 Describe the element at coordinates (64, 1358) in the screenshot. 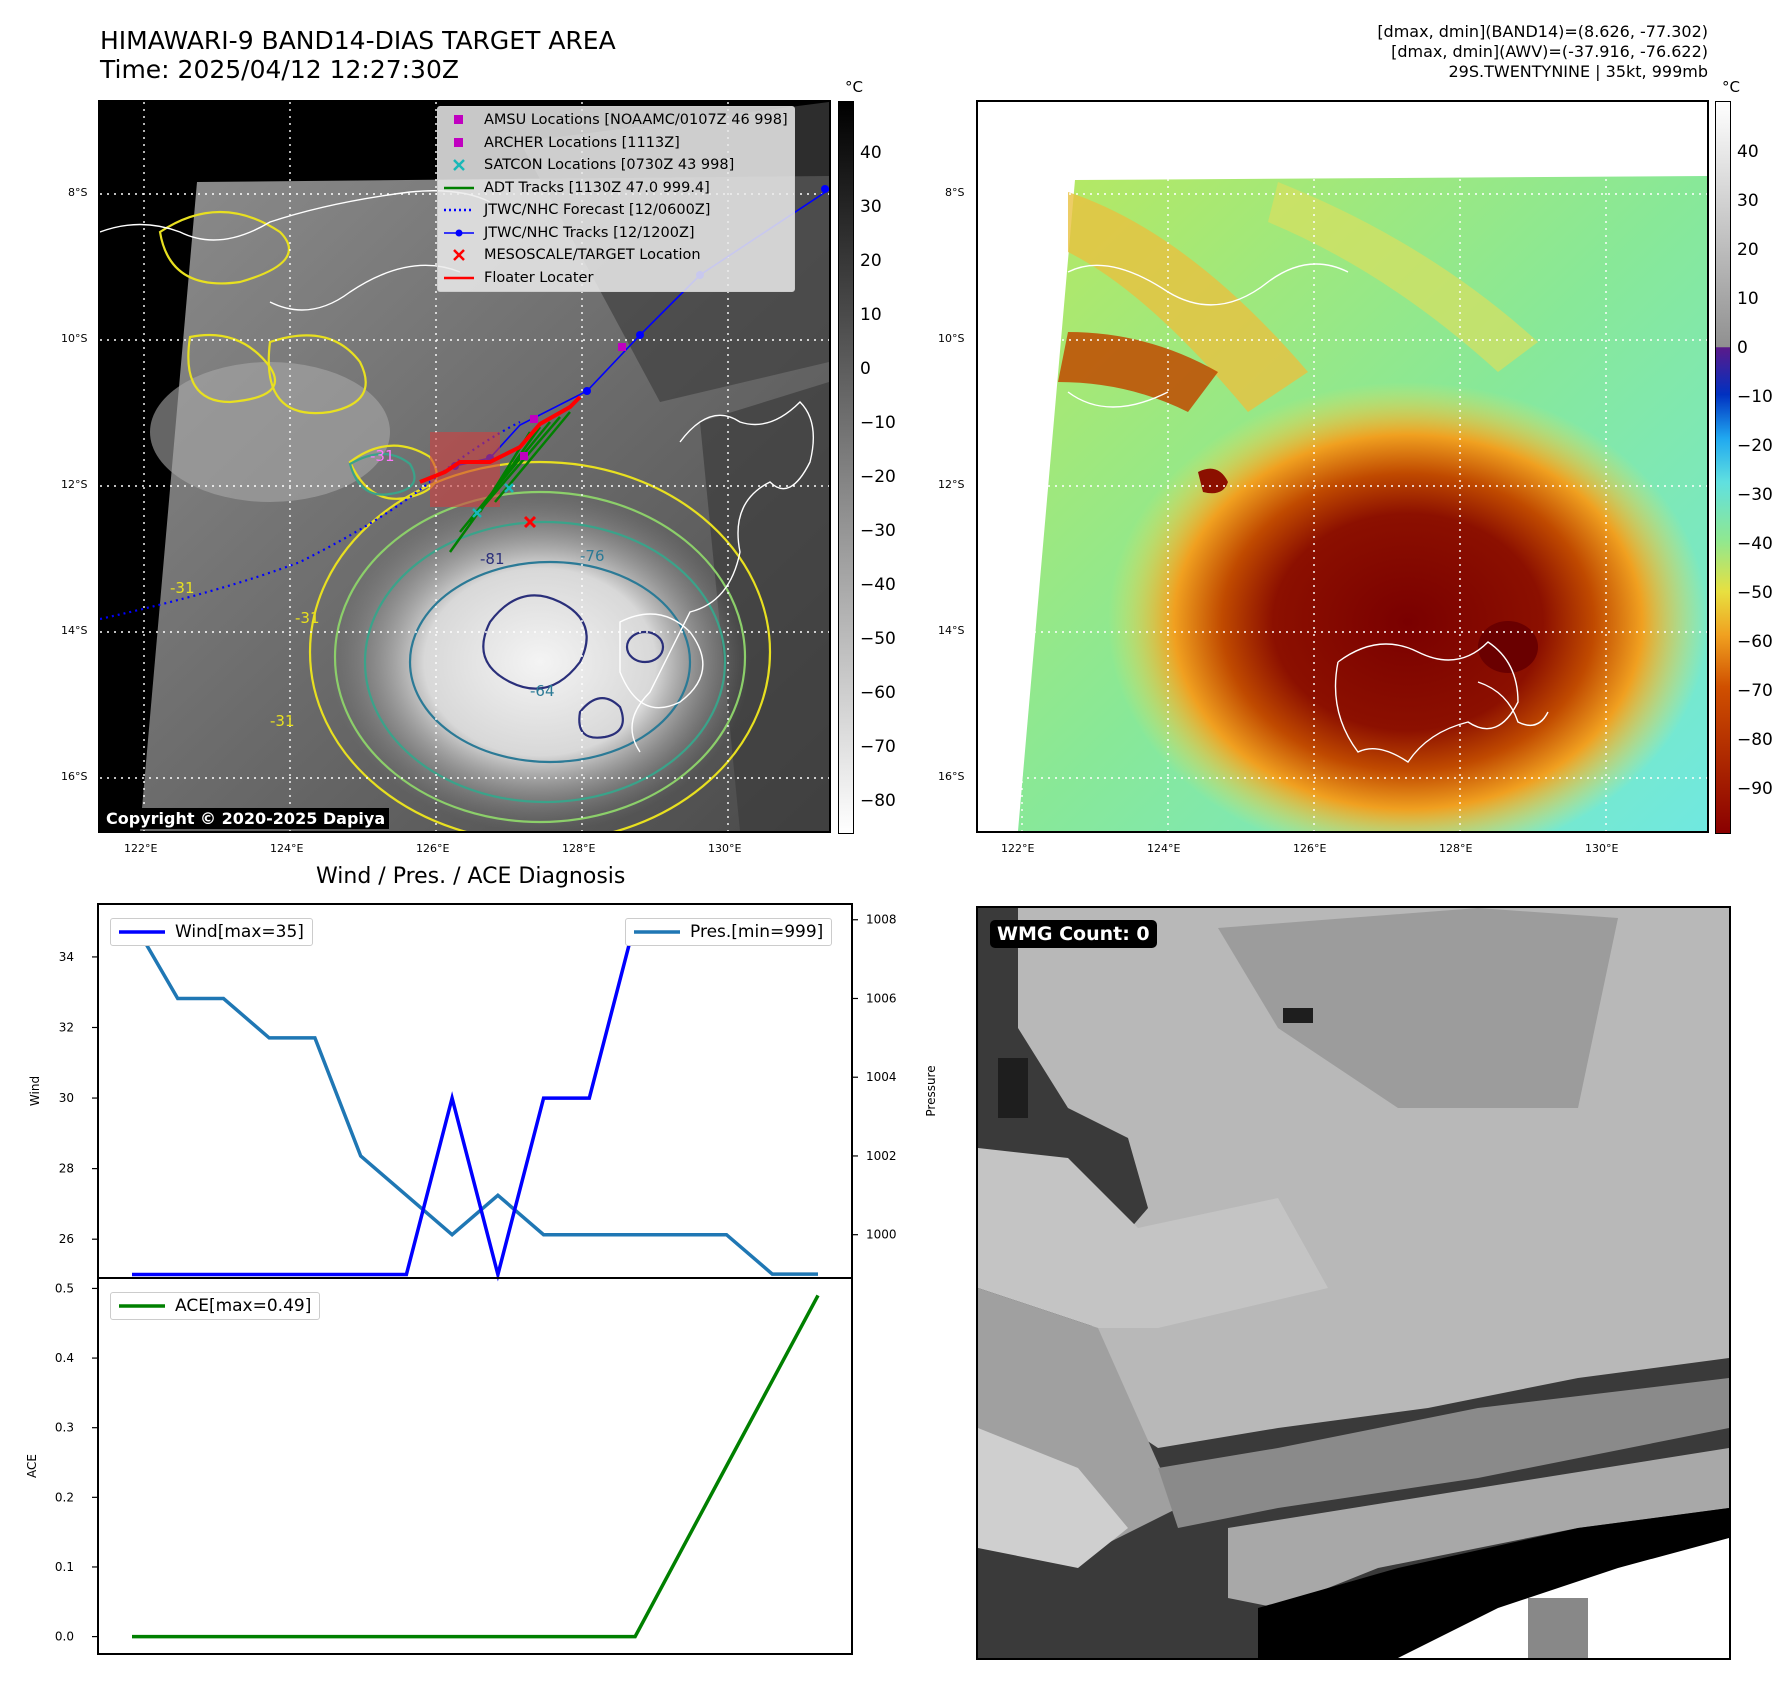

I see `ace-tick-label: 0.4` at that location.